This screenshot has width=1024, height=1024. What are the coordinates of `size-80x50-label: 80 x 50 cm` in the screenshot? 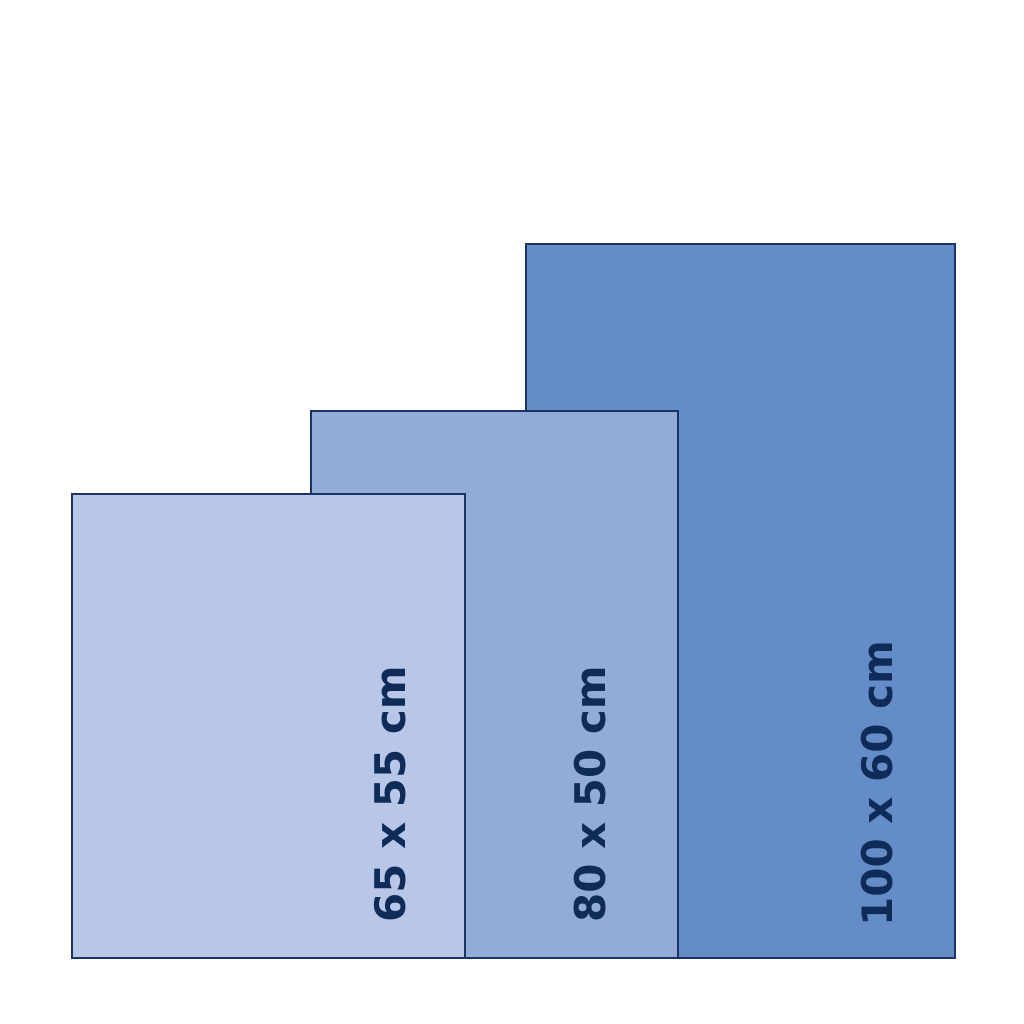 It's located at (590, 793).